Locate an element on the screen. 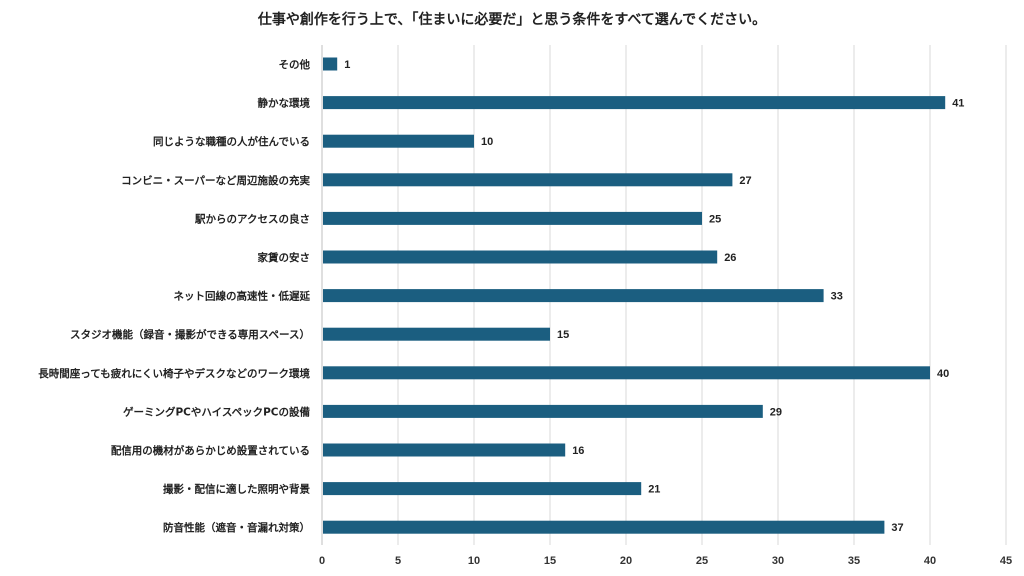 The height and width of the screenshot is (576, 1024). data-label: 15 is located at coordinates (563, 335).